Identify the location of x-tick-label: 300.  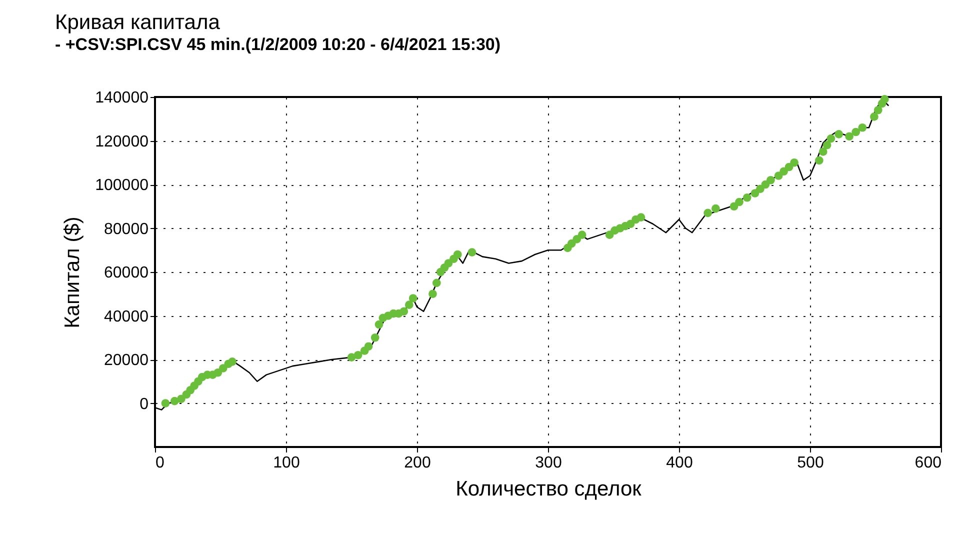
(548, 463).